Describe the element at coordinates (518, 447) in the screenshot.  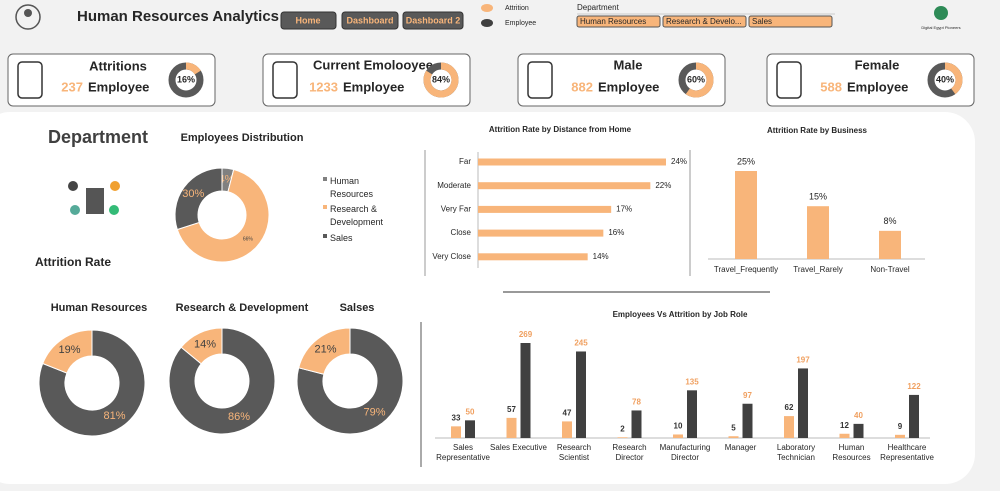
I see `category-label: Sales Executive` at that location.